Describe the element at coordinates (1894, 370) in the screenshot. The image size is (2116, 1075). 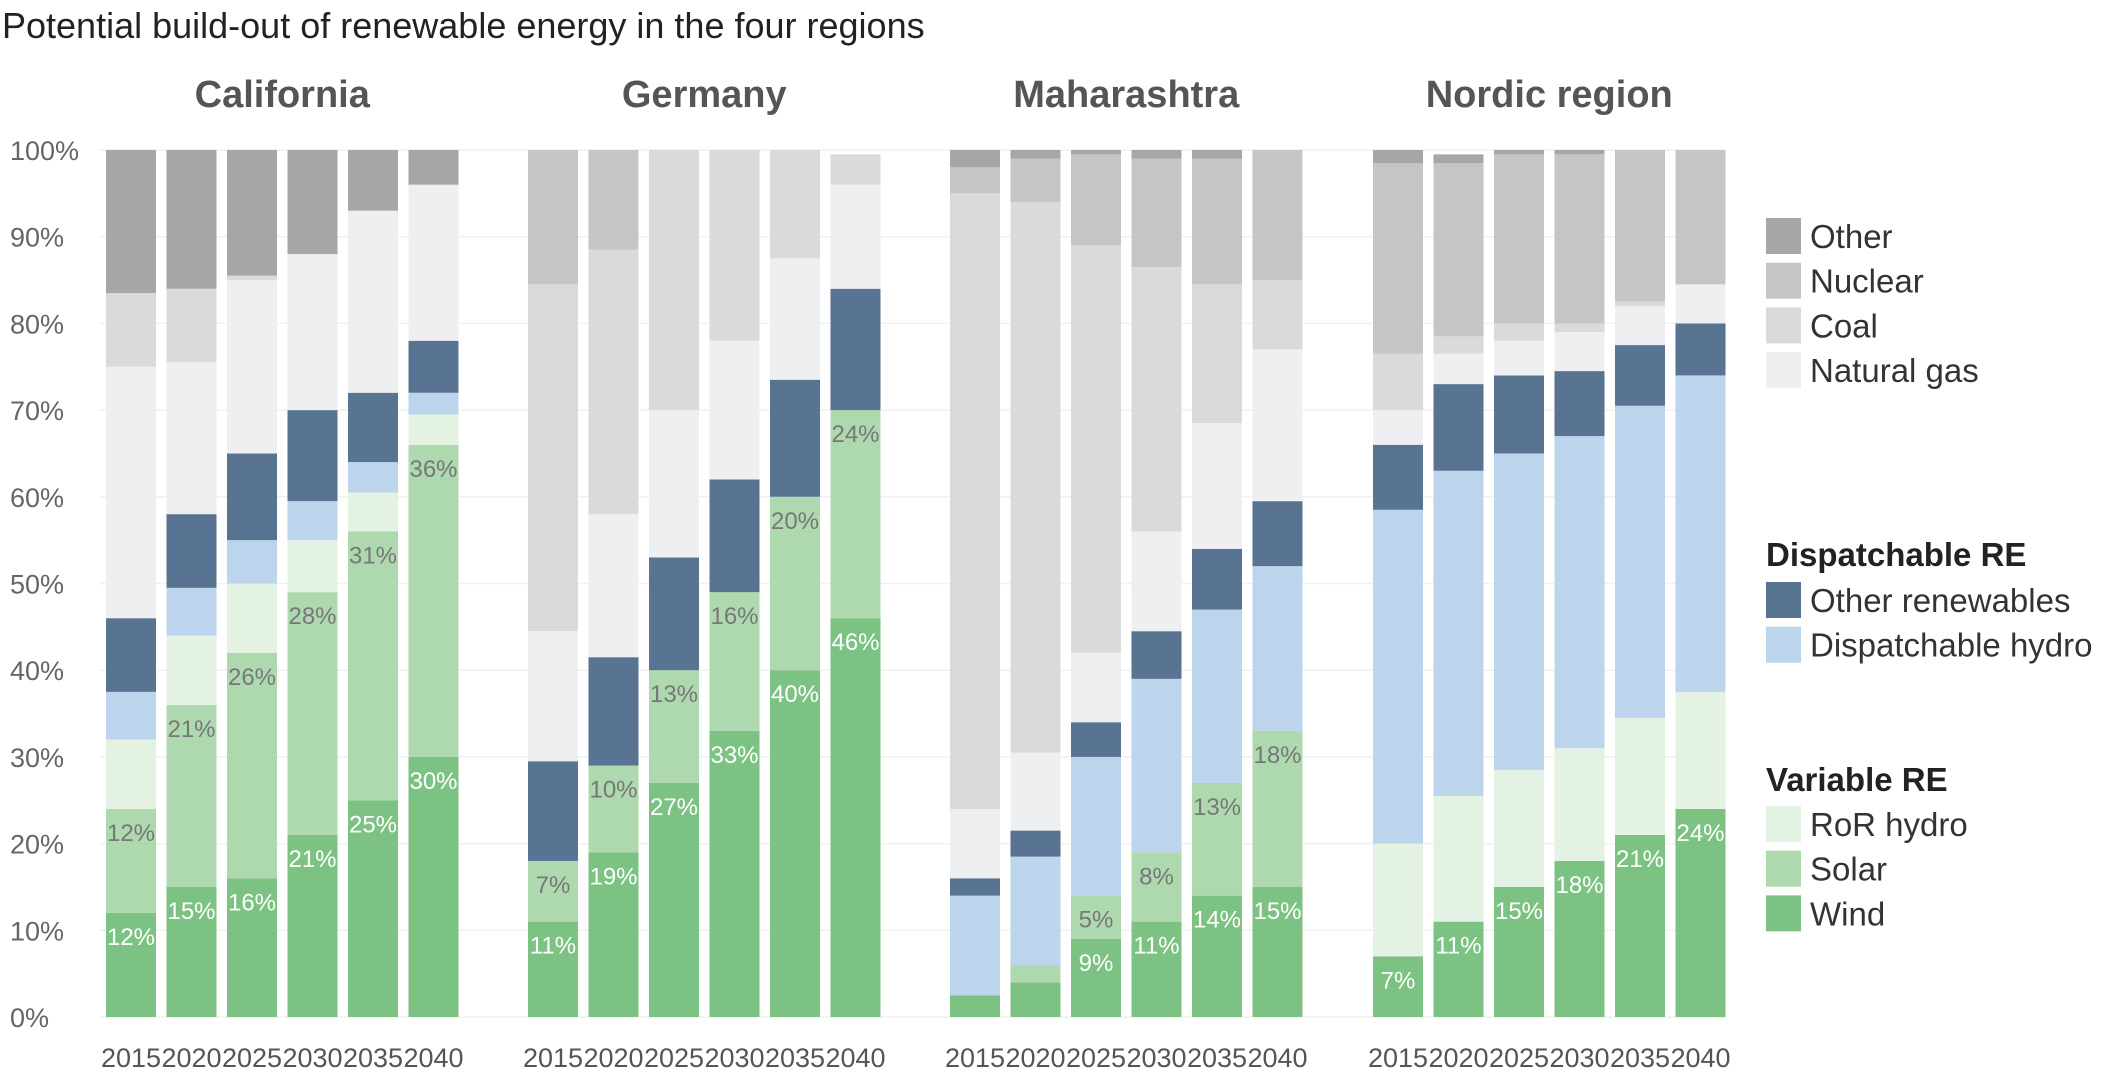
I see `legend-label-natural-gas: Natural gas` at that location.